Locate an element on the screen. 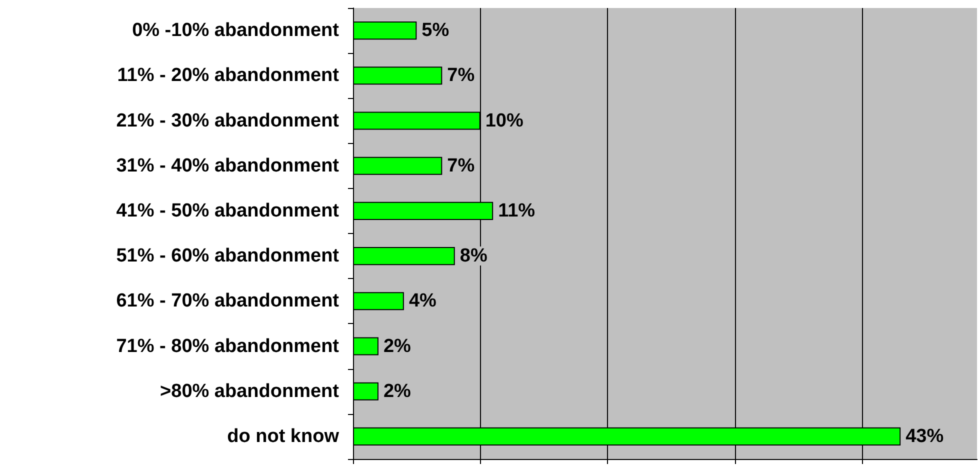 The image size is (978, 467). y-tick-label: 31% - 40% abandonment is located at coordinates (228, 165).